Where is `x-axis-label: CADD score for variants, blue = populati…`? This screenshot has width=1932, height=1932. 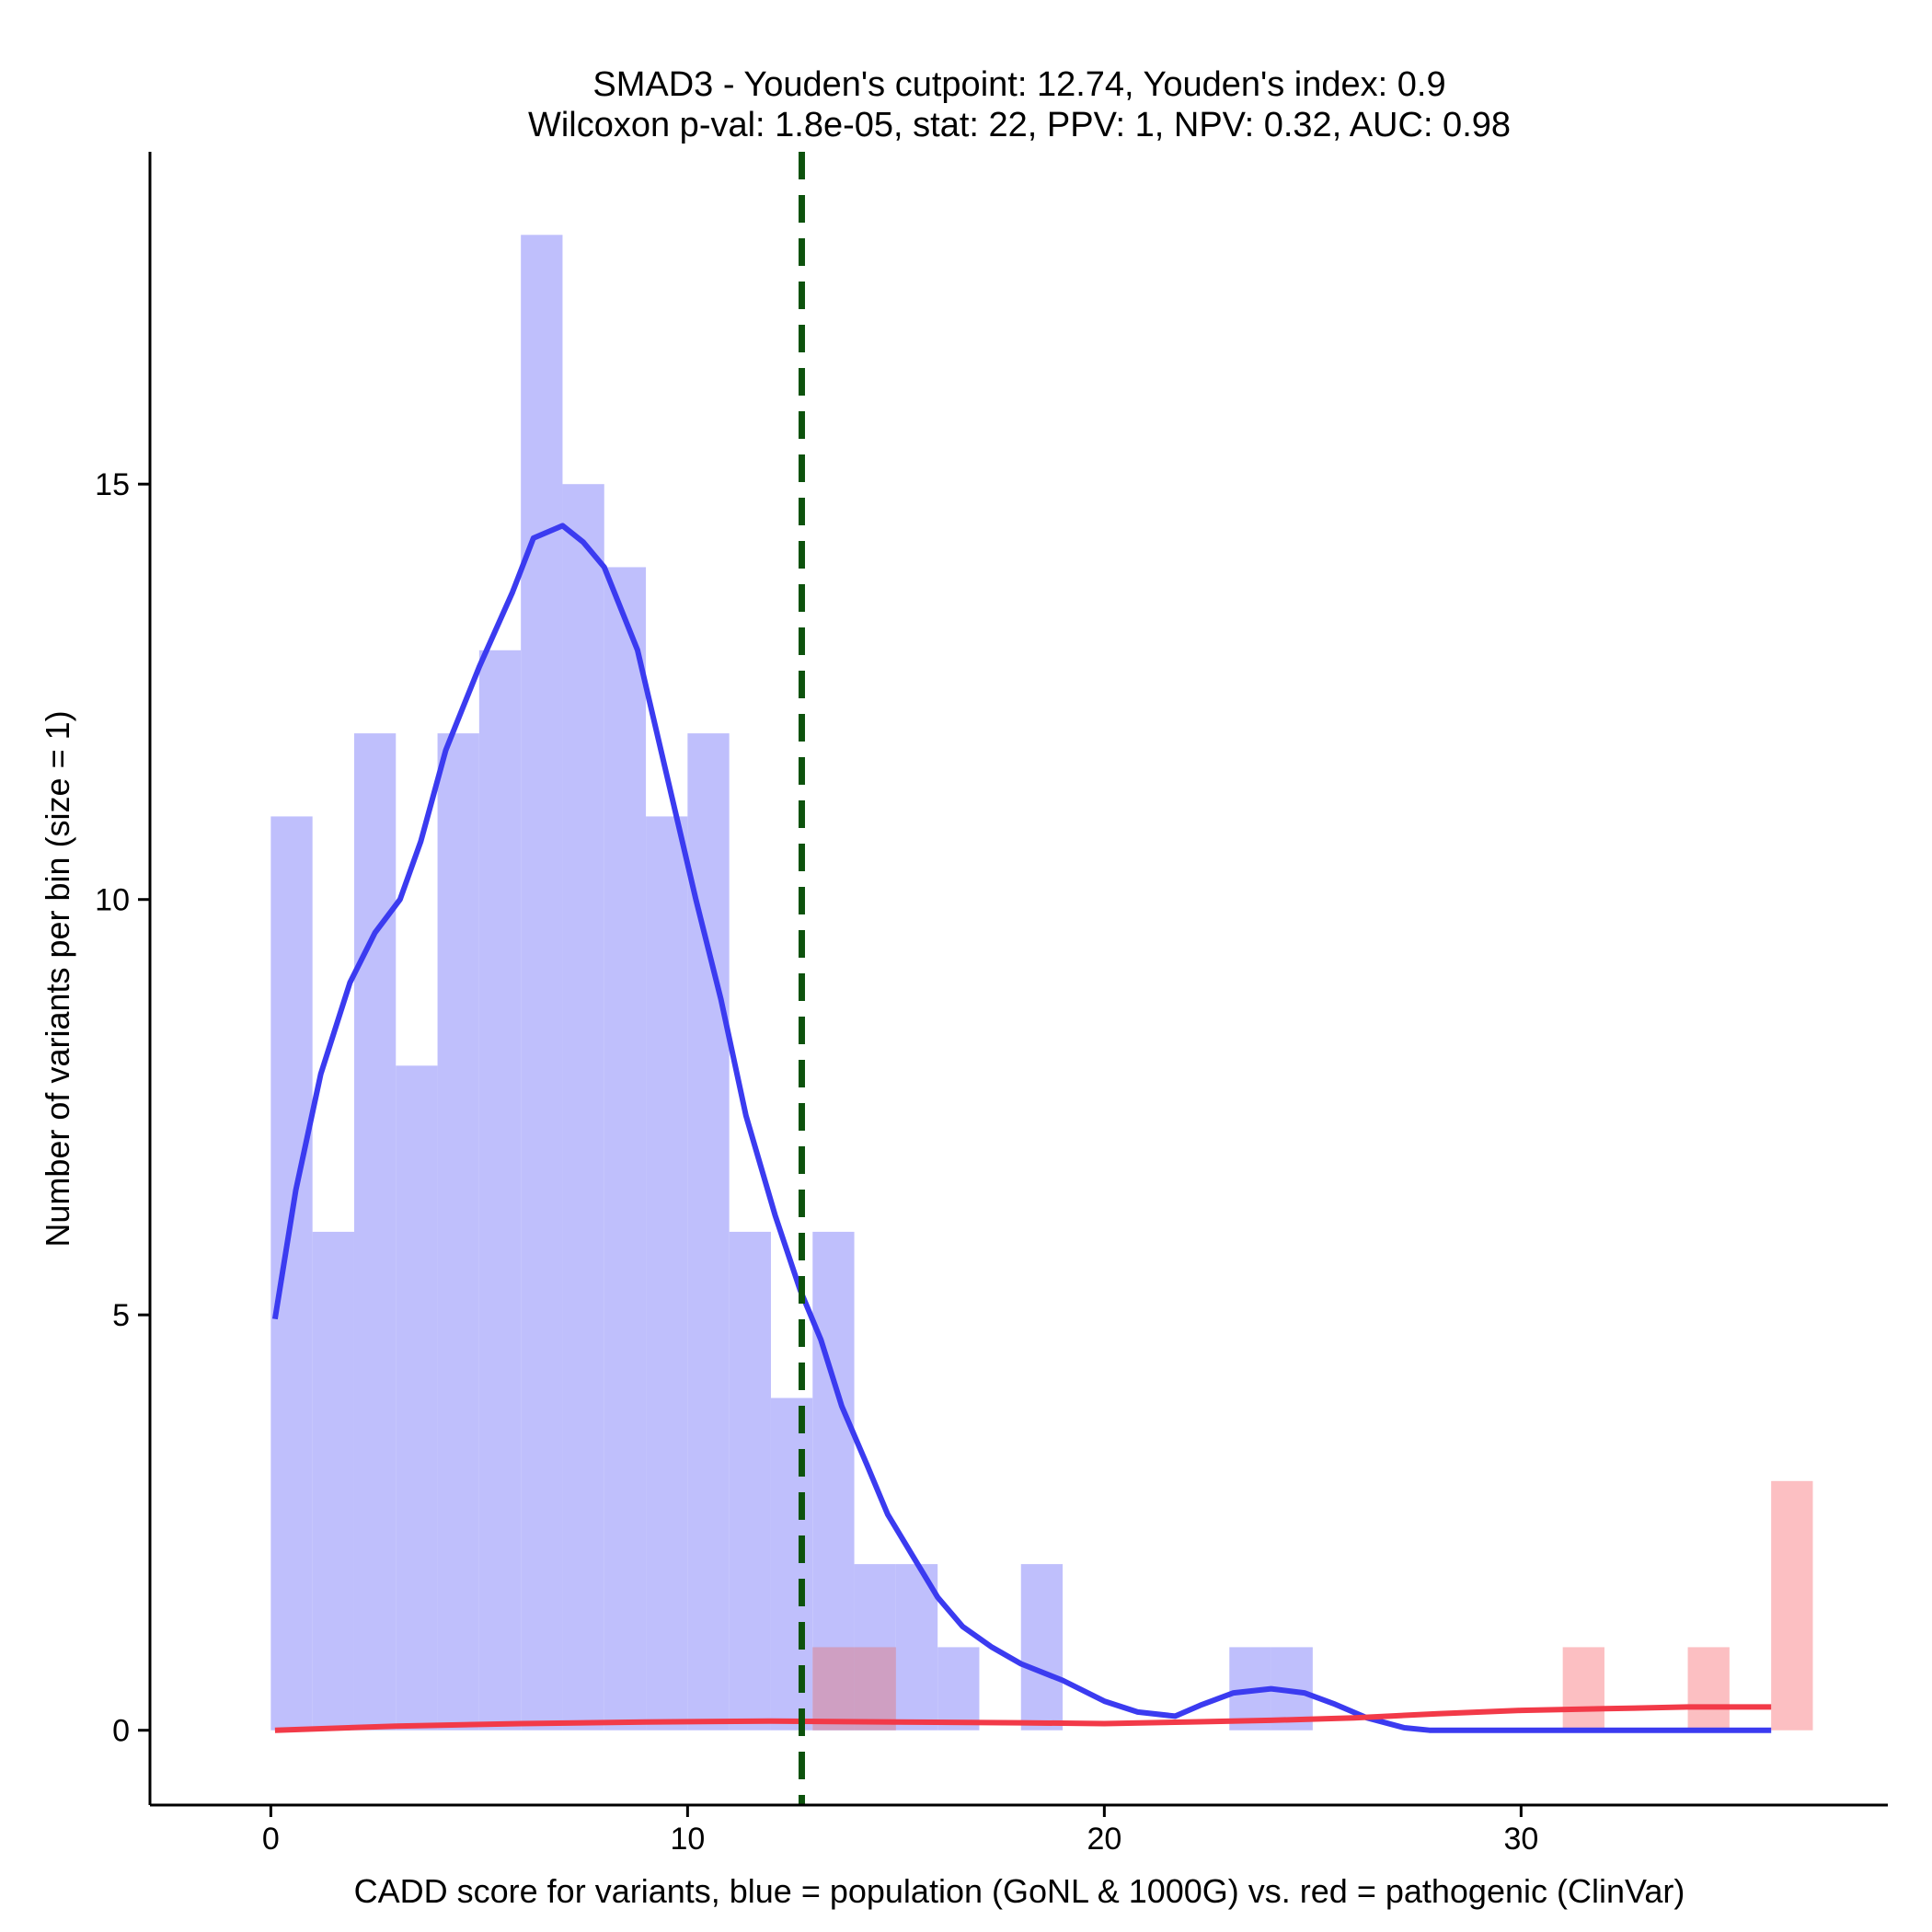
x-axis-label: CADD score for variants, blue = populati… is located at coordinates (1020, 1891).